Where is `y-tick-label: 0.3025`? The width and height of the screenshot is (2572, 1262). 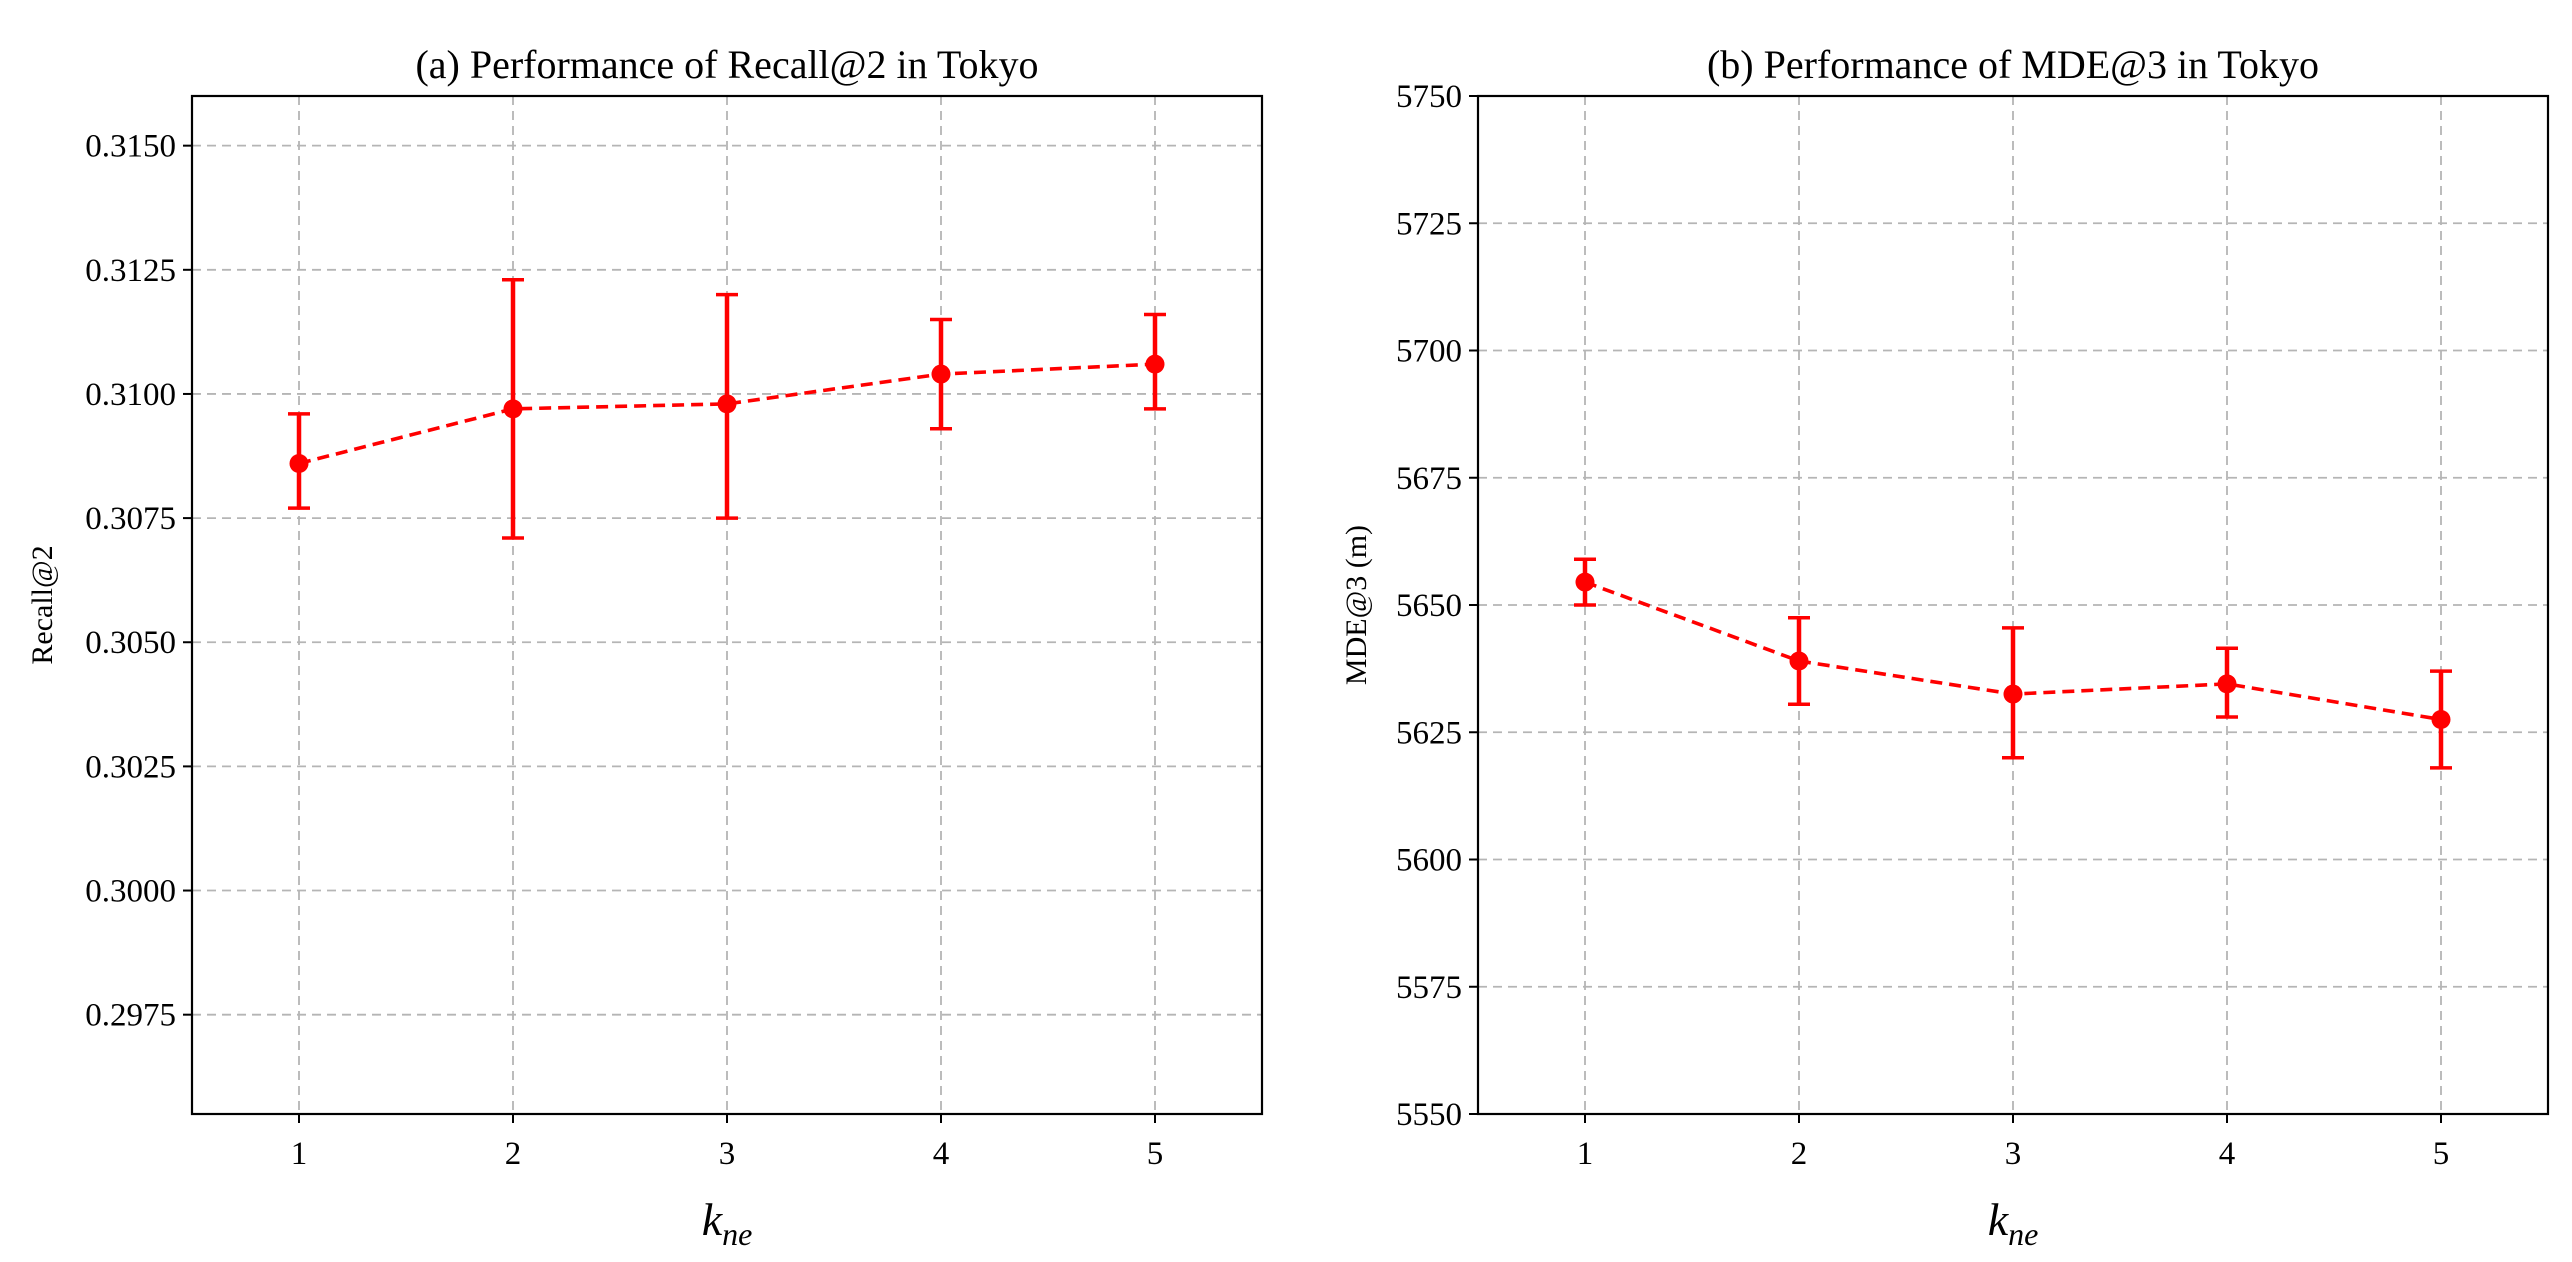
y-tick-label: 0.3025 is located at coordinates (130, 767).